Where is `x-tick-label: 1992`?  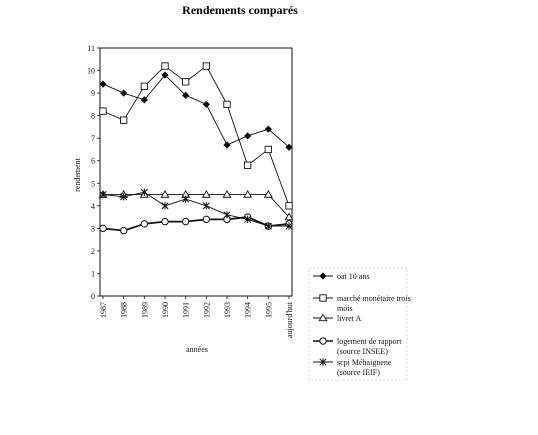 x-tick-label: 1992 is located at coordinates (206, 310).